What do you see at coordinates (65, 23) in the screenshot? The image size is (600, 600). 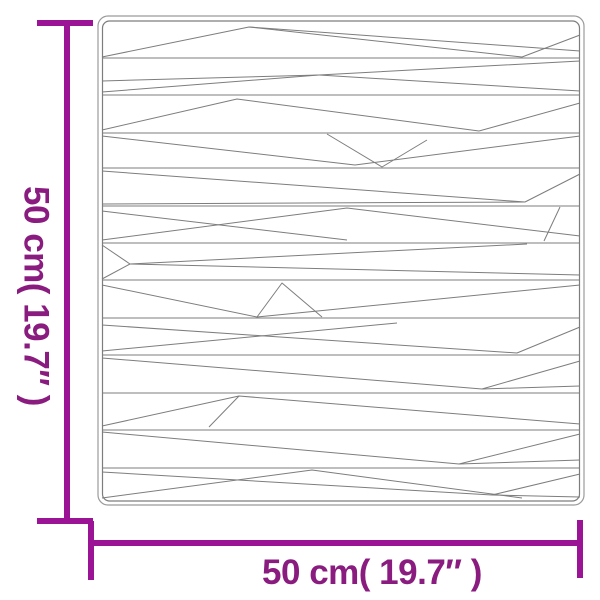 I see `height-dimension-cap-top` at bounding box center [65, 23].